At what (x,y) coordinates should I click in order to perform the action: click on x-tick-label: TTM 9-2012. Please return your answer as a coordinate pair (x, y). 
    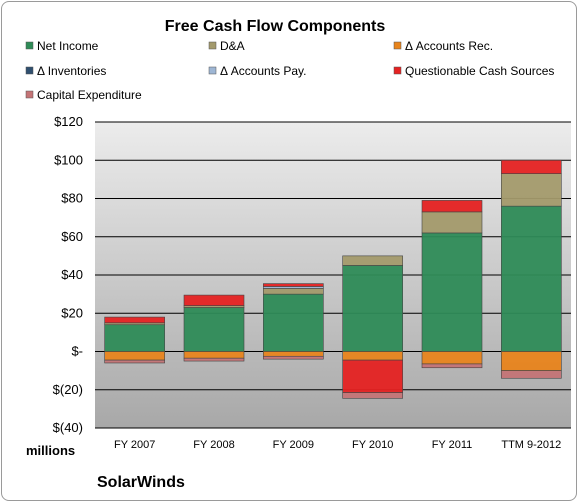
    Looking at the image, I should click on (531, 445).